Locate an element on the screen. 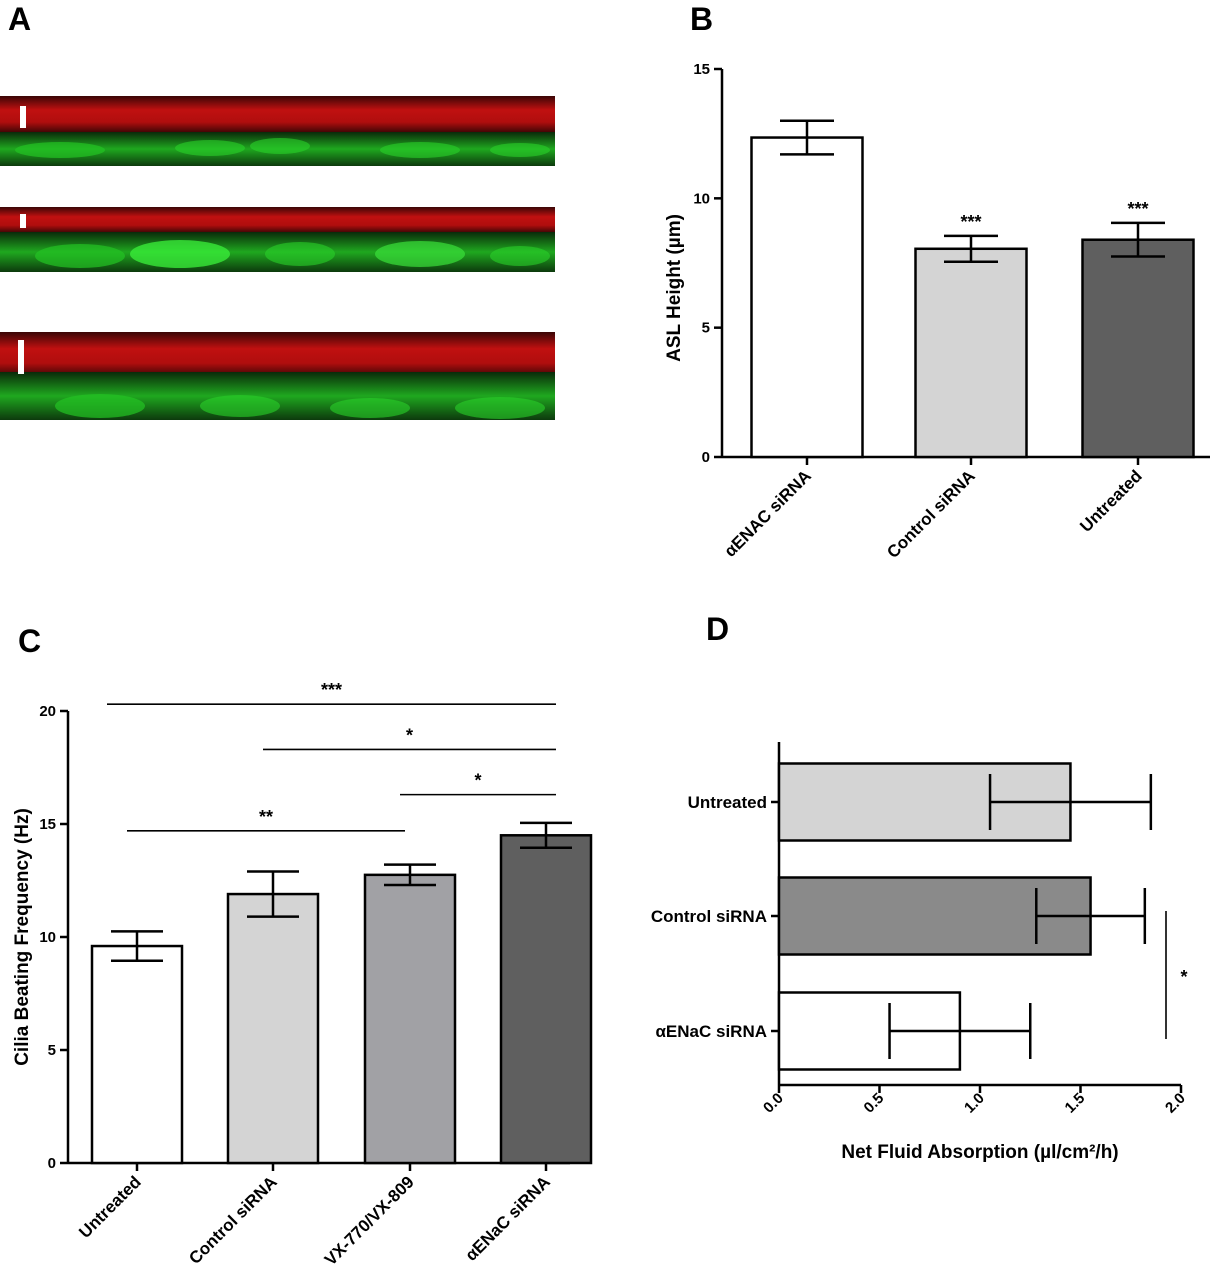 The image size is (1223, 1280). y-tick-label: 20 is located at coordinates (47, 711).